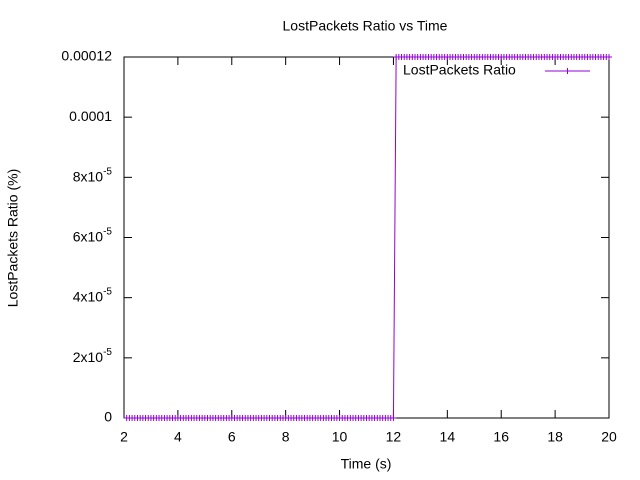  What do you see at coordinates (286, 437) in the screenshot?
I see `x-tick-label: 8` at bounding box center [286, 437].